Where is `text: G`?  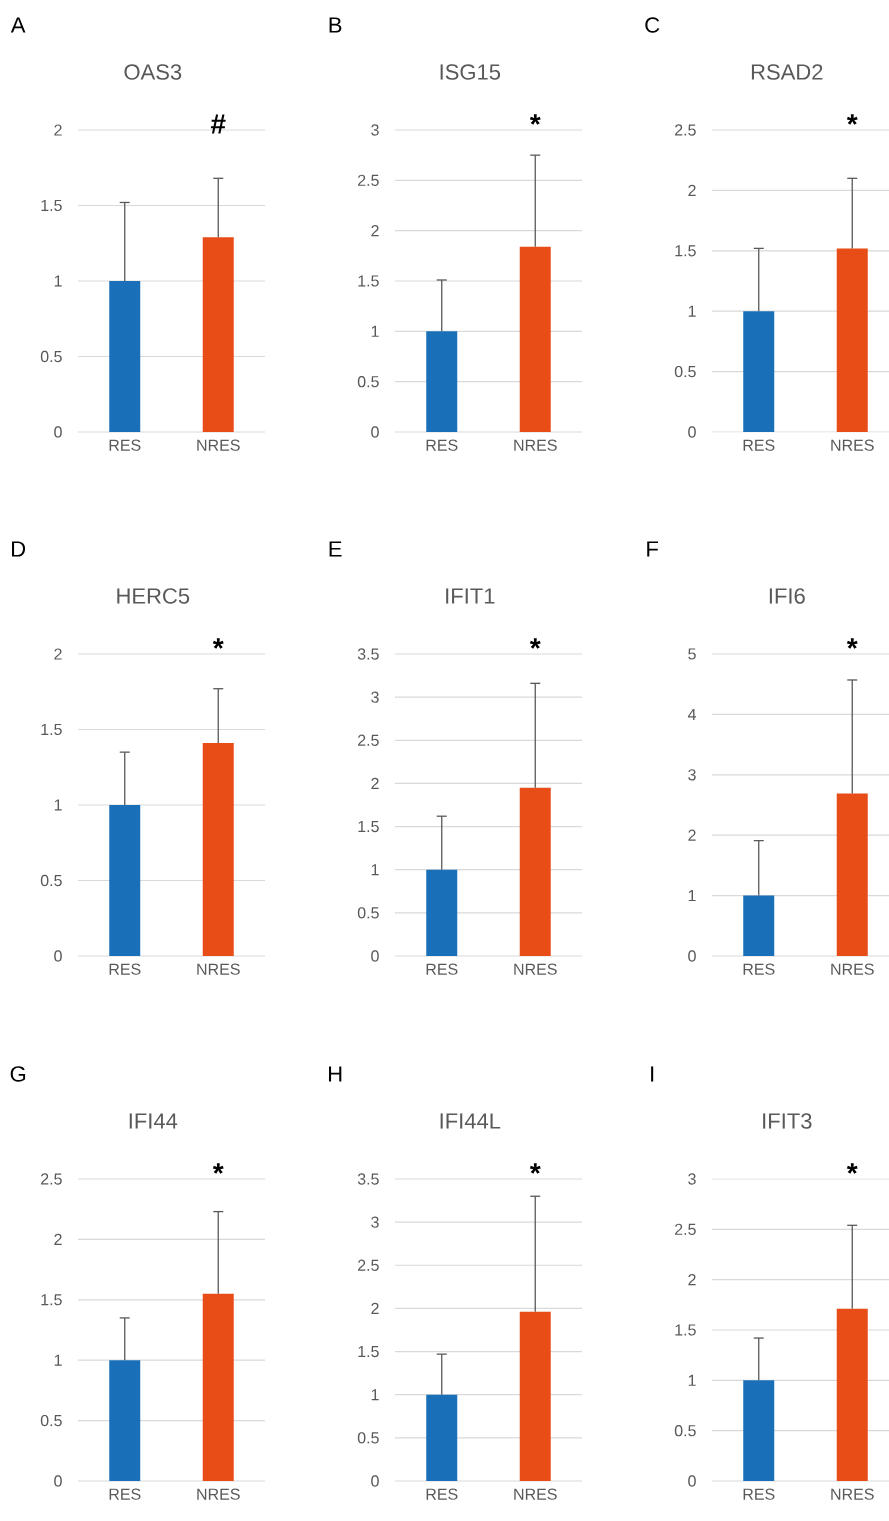 text: G is located at coordinates (18, 1074).